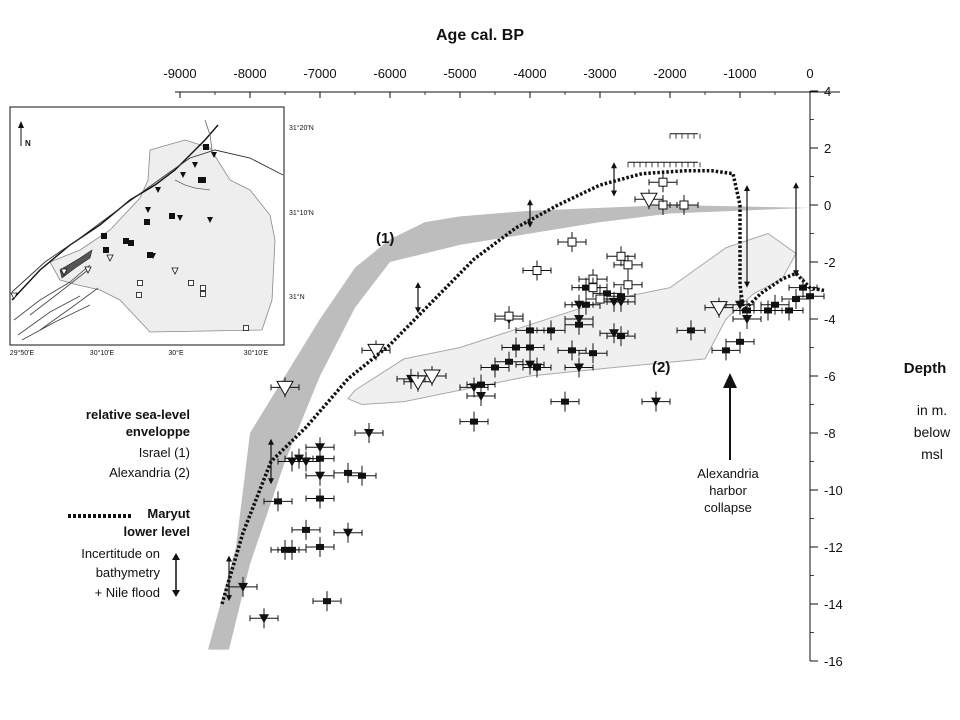 The height and width of the screenshot is (720, 960). What do you see at coordinates (179, 73) in the screenshot?
I see `x-tick-label: -9000` at bounding box center [179, 73].